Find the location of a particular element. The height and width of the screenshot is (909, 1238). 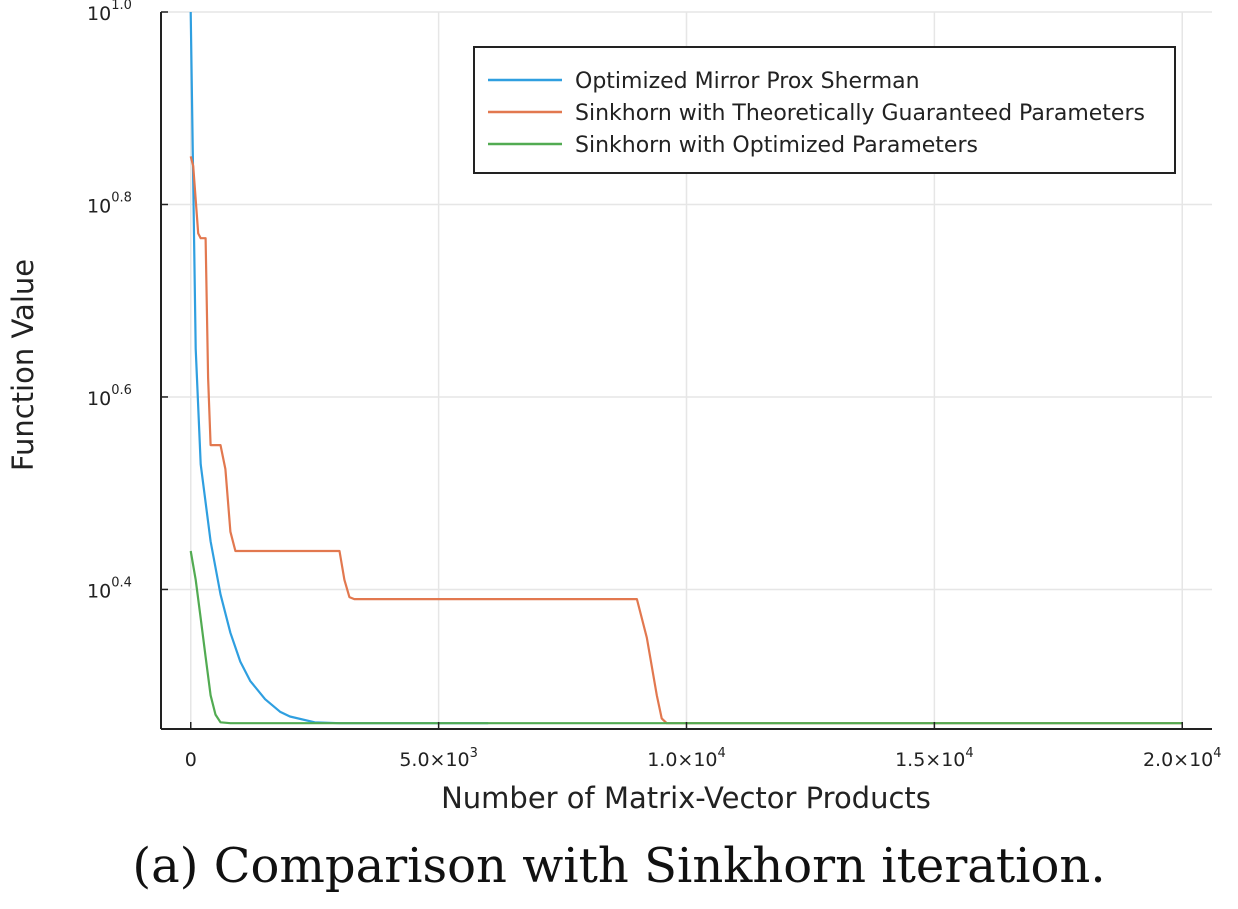

y-tick-label: 100.6 is located at coordinates (109, 396).